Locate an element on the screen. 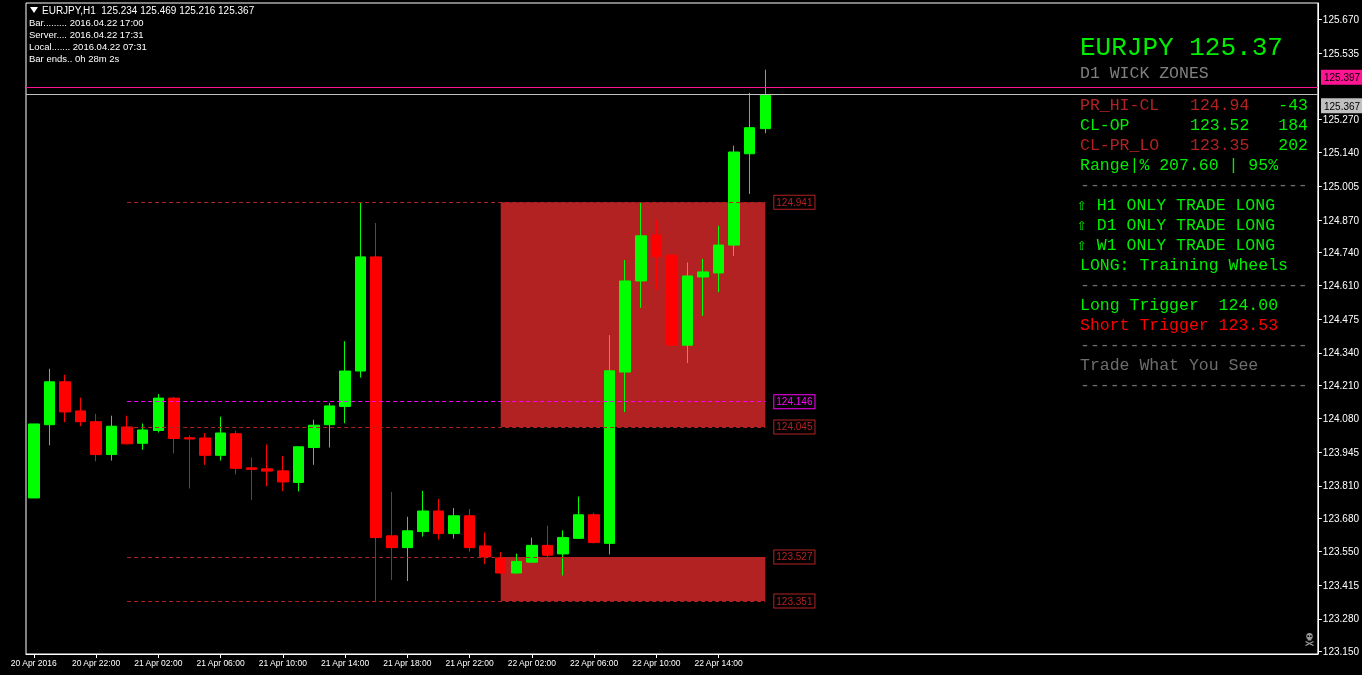 The height and width of the screenshot is (675, 1362). x-tick-label: 22 Apr 06:00 is located at coordinates (594, 662).